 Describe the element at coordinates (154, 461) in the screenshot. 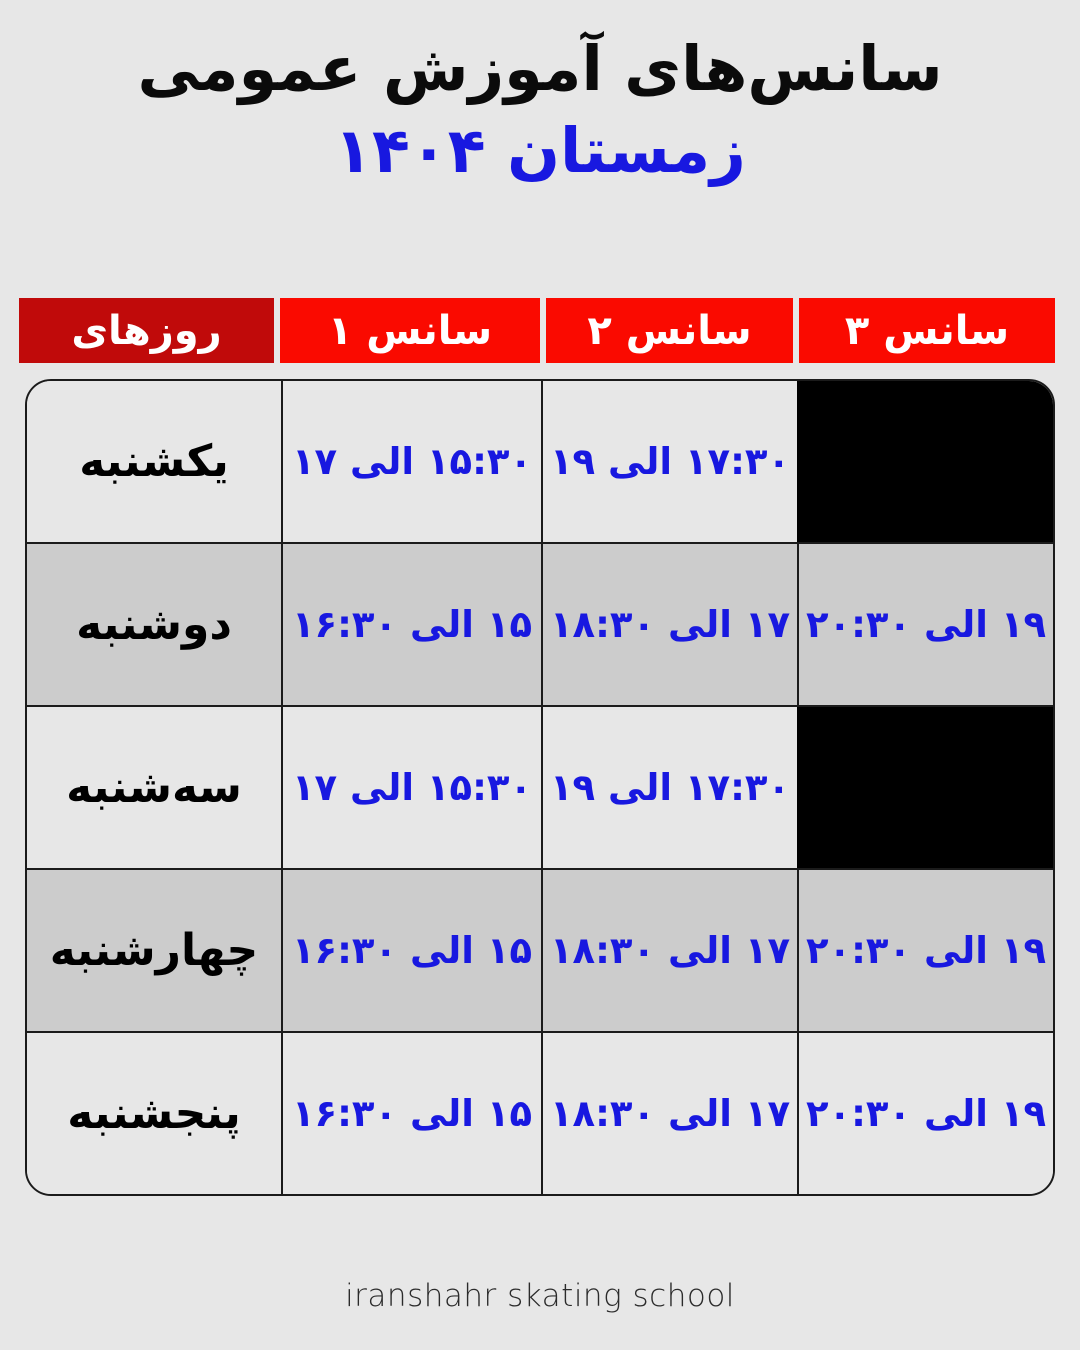

I see `cell-day-name: یکشنبه` at that location.